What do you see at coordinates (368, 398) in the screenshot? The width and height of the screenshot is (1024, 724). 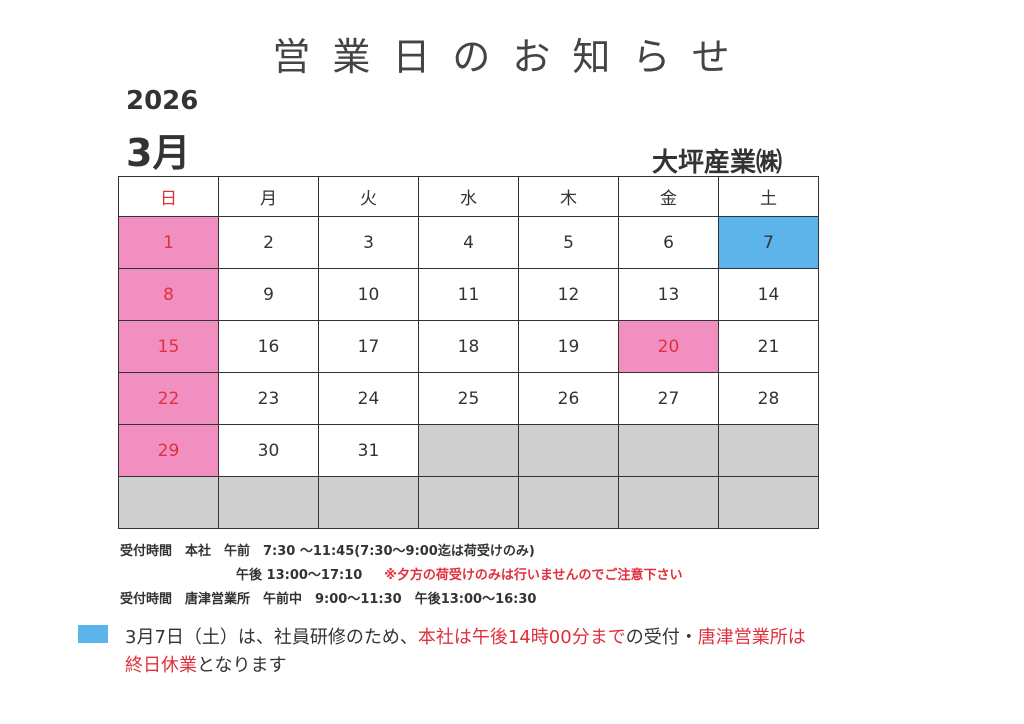 I see `day-cell: 24` at bounding box center [368, 398].